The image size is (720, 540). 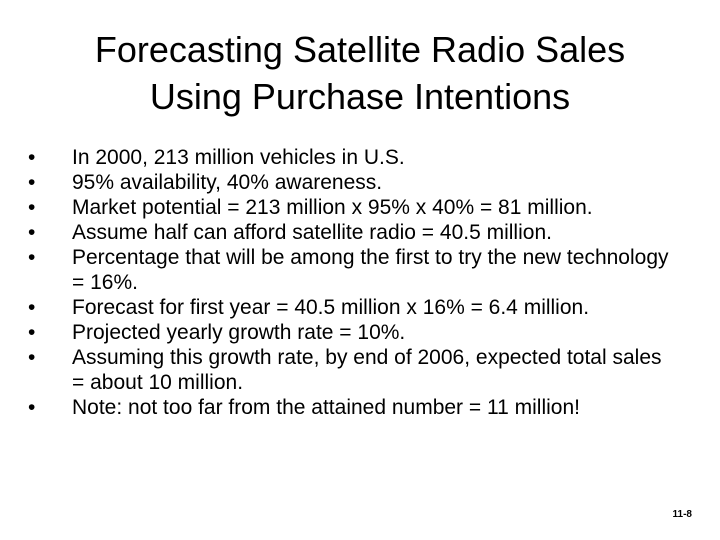 I want to click on bullet-text: In 2000, 213 million vehicles in U.S., so click(x=238, y=157).